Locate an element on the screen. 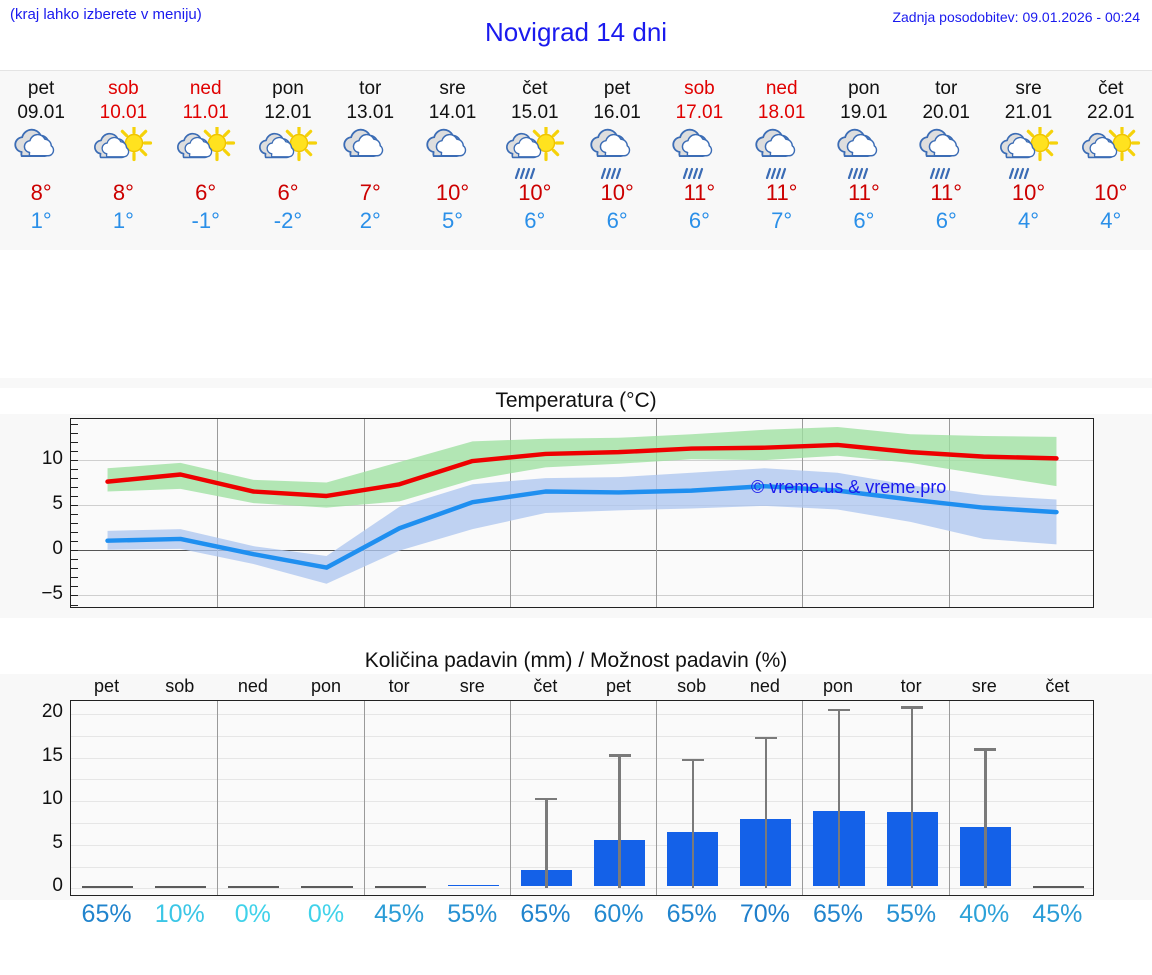 The image size is (1152, 975). forecast-day-column: pon 19.01 11° 6° is located at coordinates (864, 161).